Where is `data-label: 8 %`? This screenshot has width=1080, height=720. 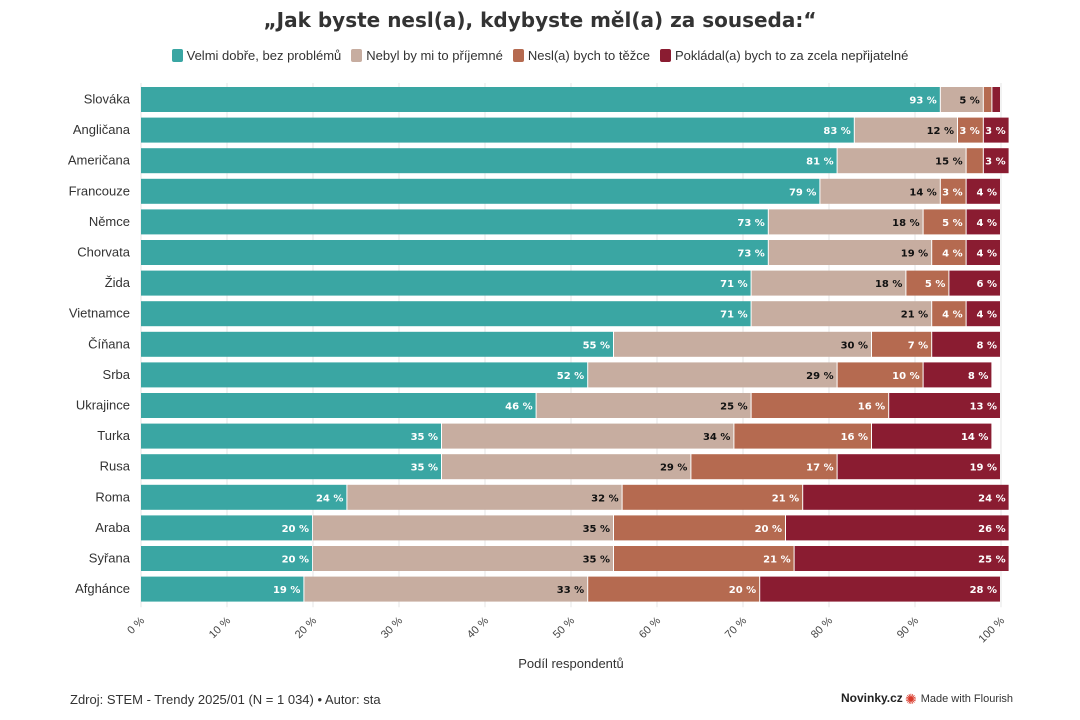 data-label: 8 % is located at coordinates (978, 376).